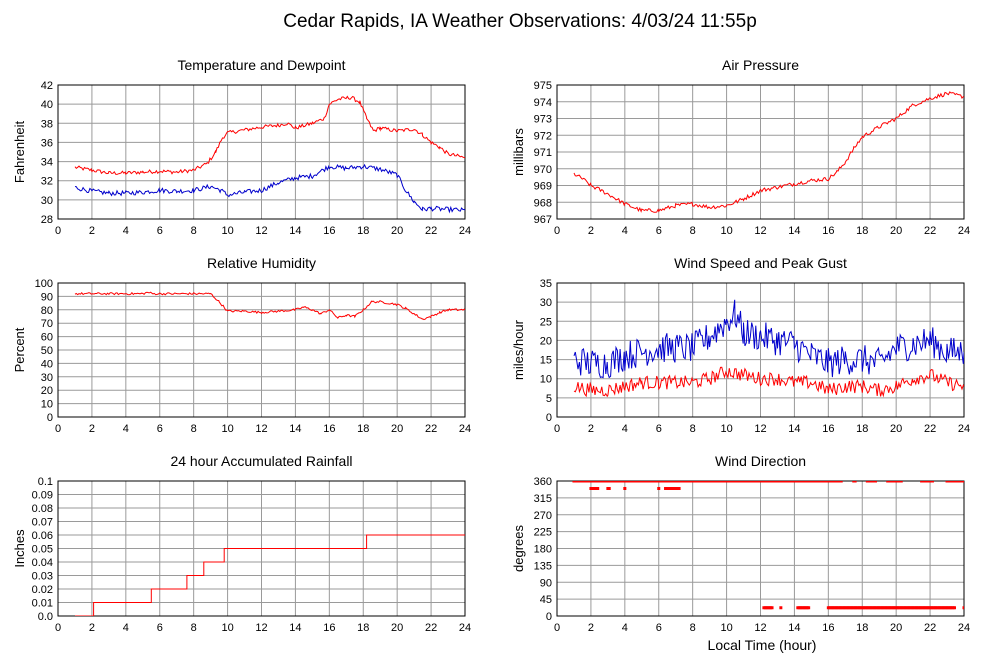  What do you see at coordinates (543, 187) in the screenshot?
I see `y-tick-label: 969` at bounding box center [543, 187].